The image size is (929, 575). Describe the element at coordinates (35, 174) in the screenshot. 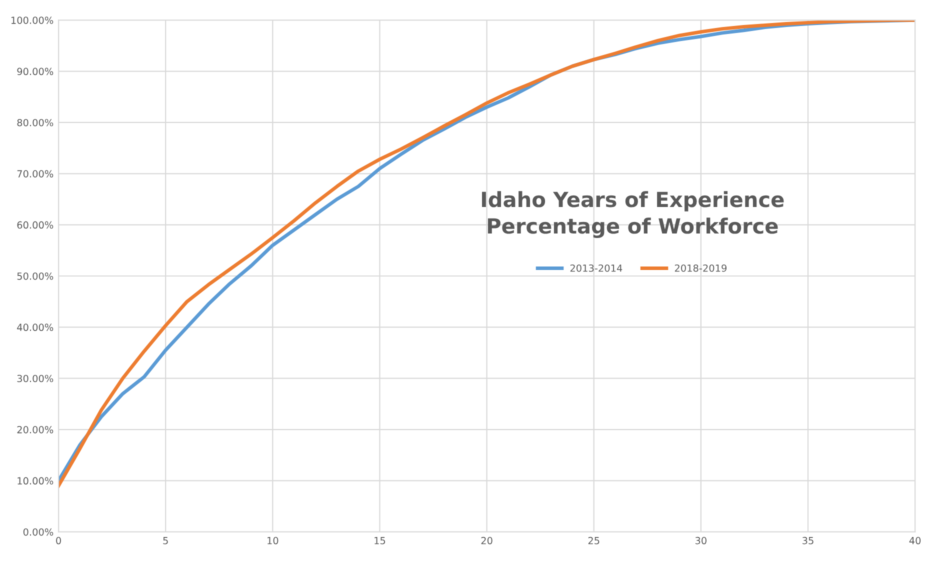

I see `y-tick-label: 70.00%` at that location.